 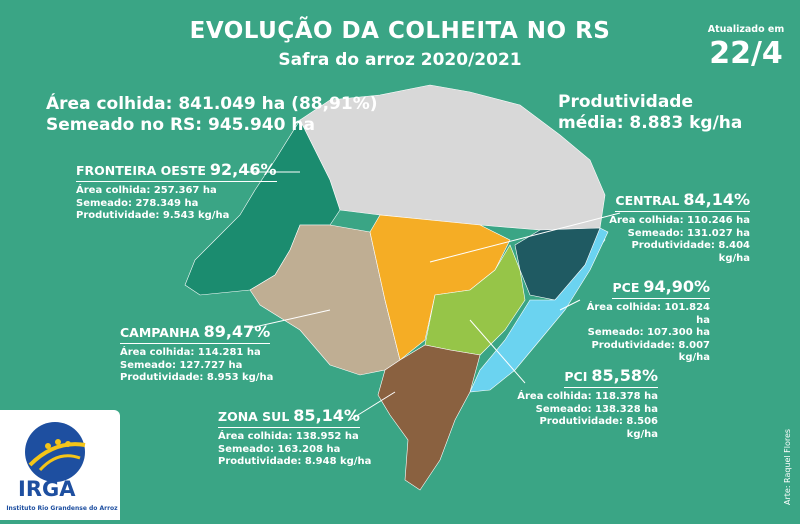 I want to click on region-pct: 92,46%, so click(x=243, y=169).